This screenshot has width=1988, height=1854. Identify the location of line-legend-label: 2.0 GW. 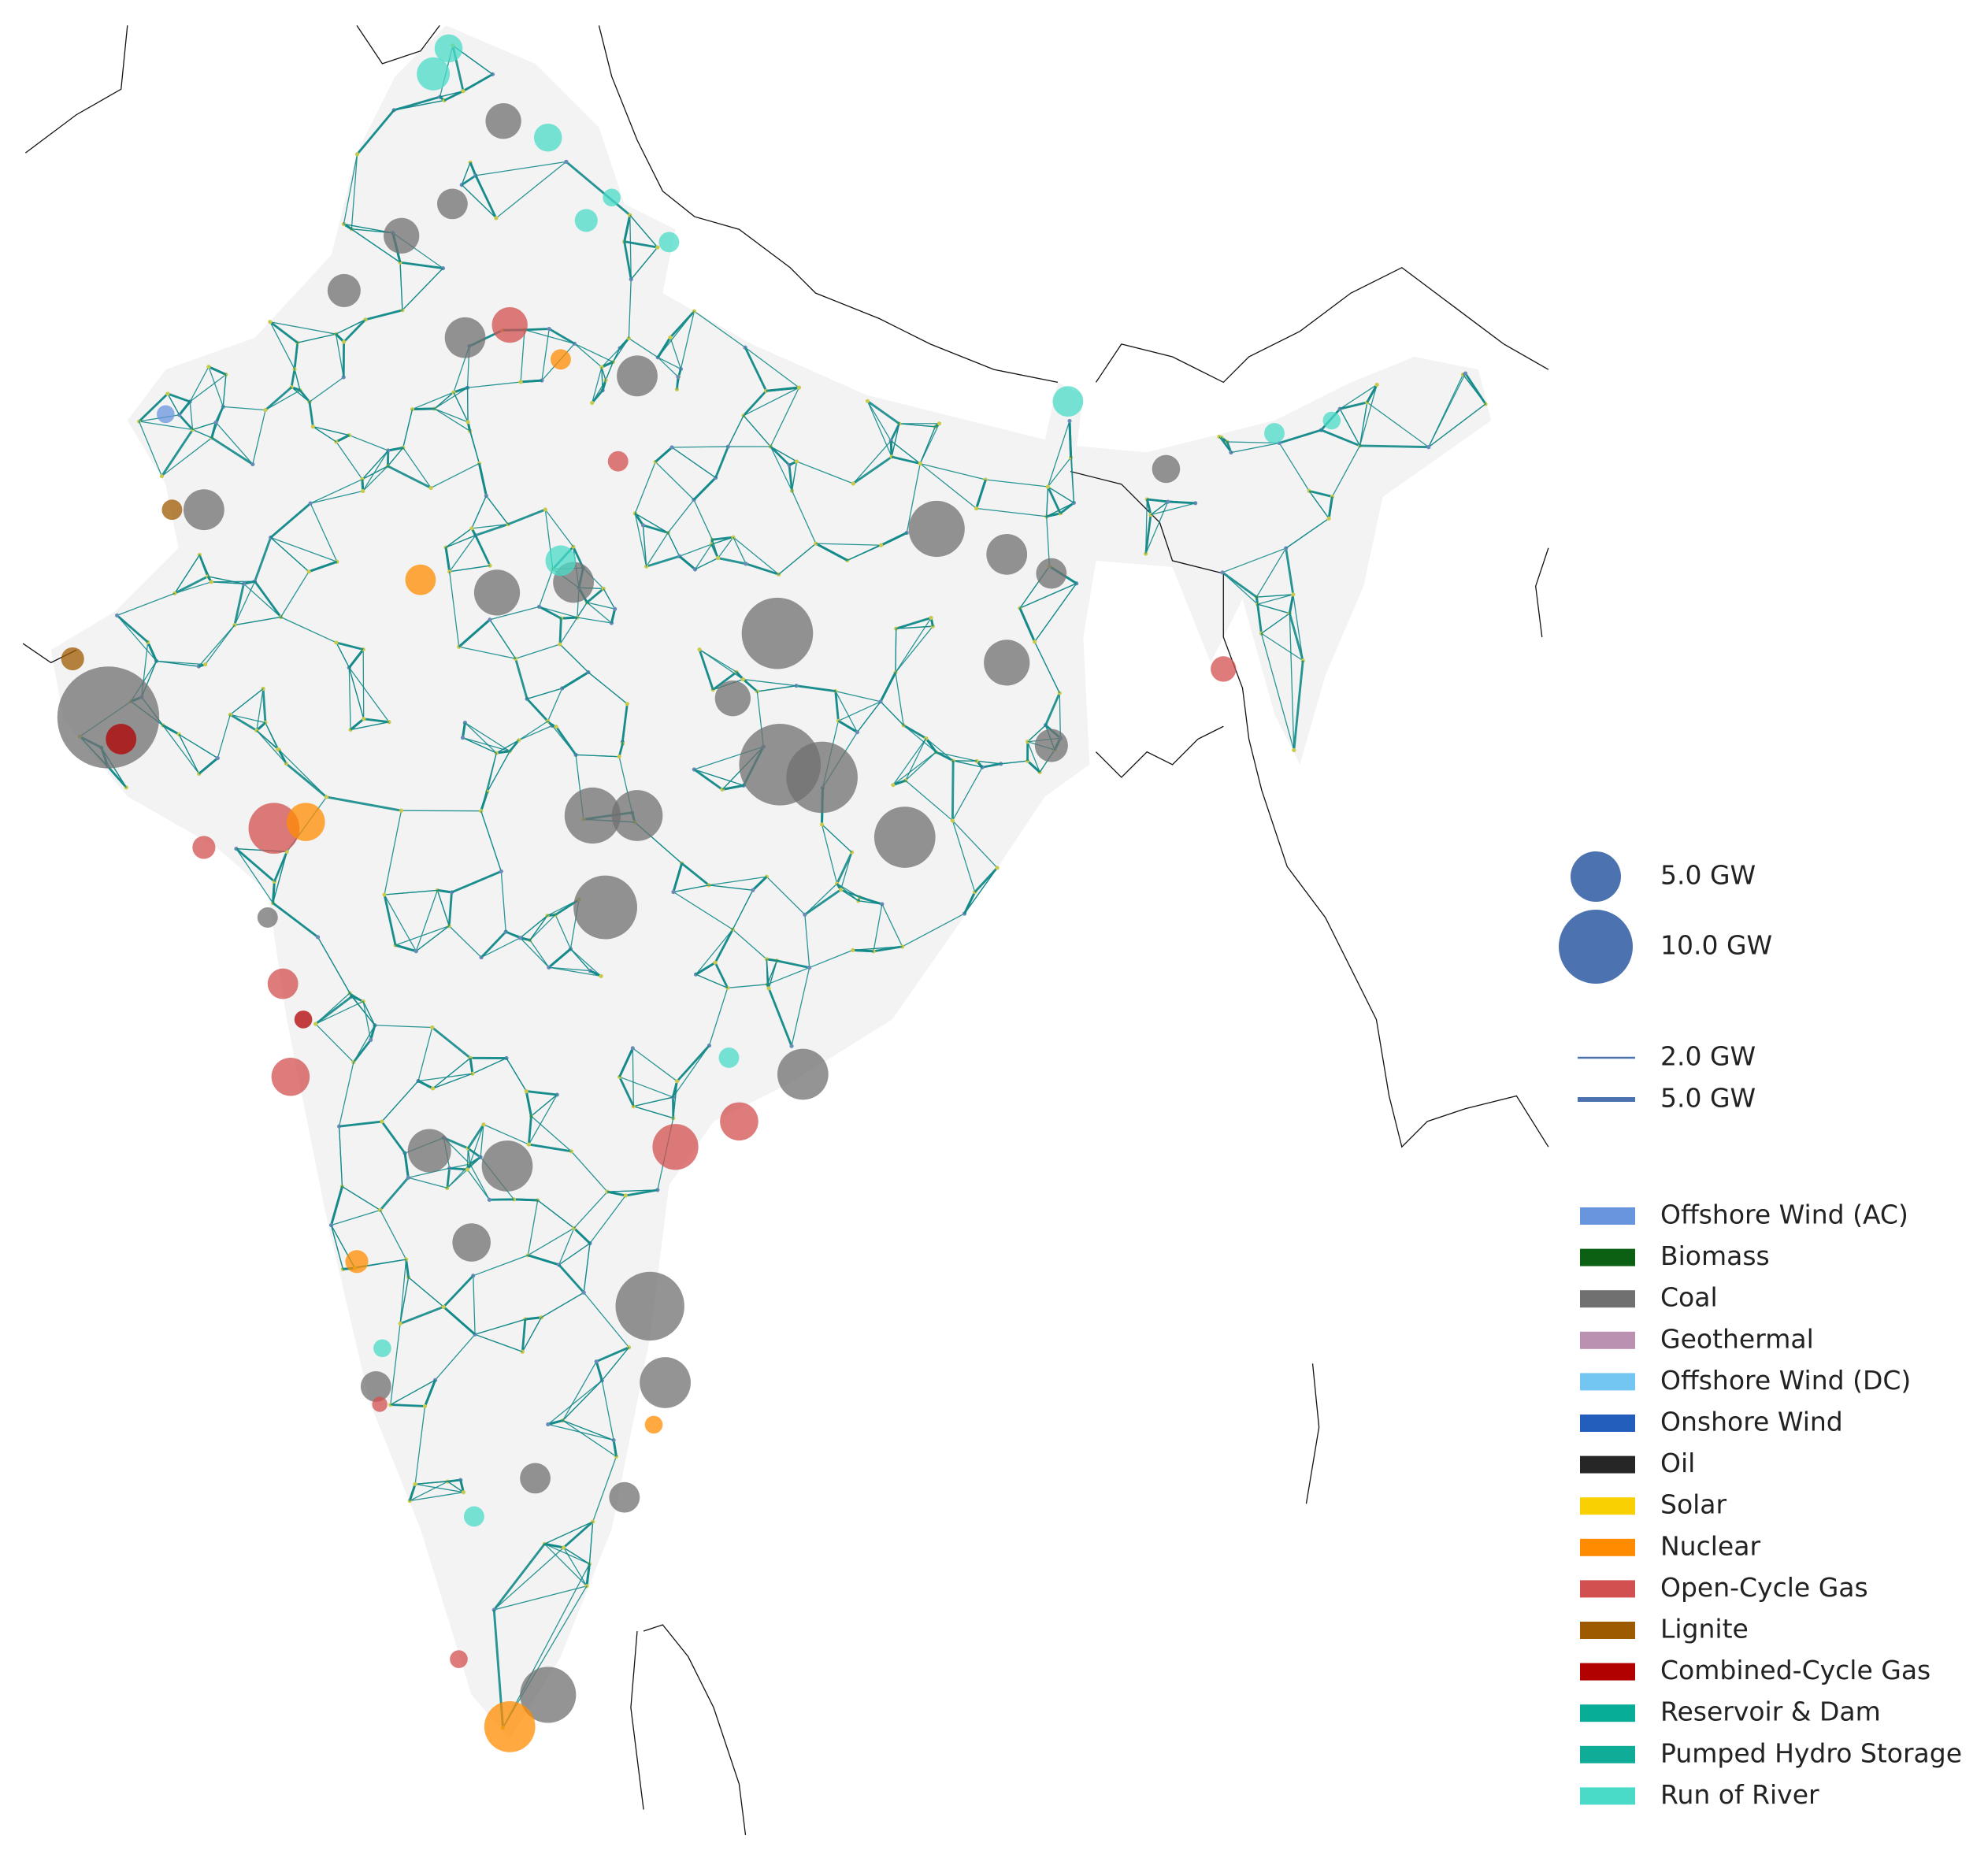
(1708, 1056).